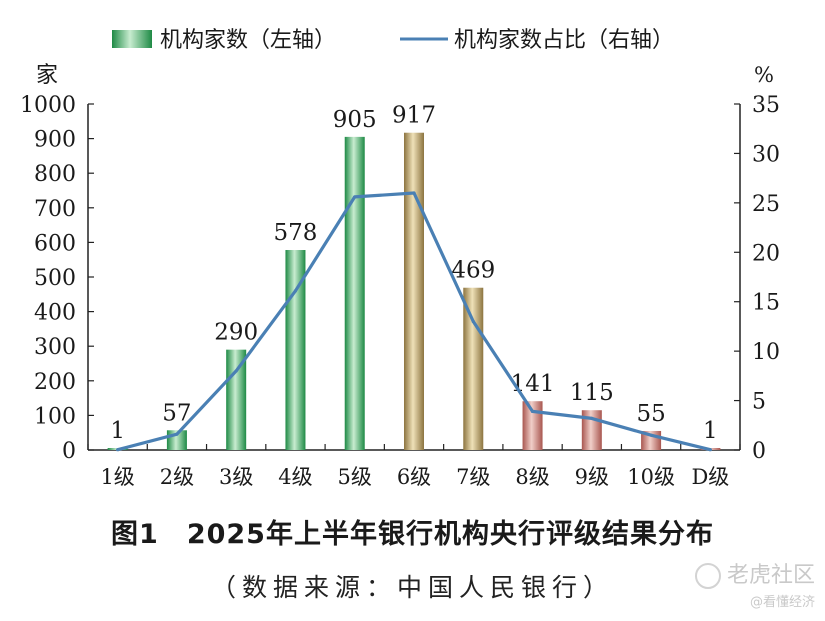  What do you see at coordinates (412, 587) in the screenshot?
I see `data-source: （数据来源：中国人民银行）` at bounding box center [412, 587].